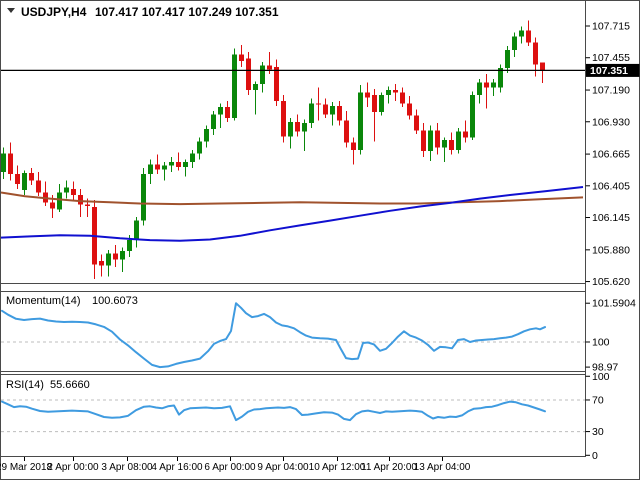 The image size is (640, 480). Describe the element at coordinates (611, 58) in the screenshot. I see `axis-tick-label: 107.455` at that location.